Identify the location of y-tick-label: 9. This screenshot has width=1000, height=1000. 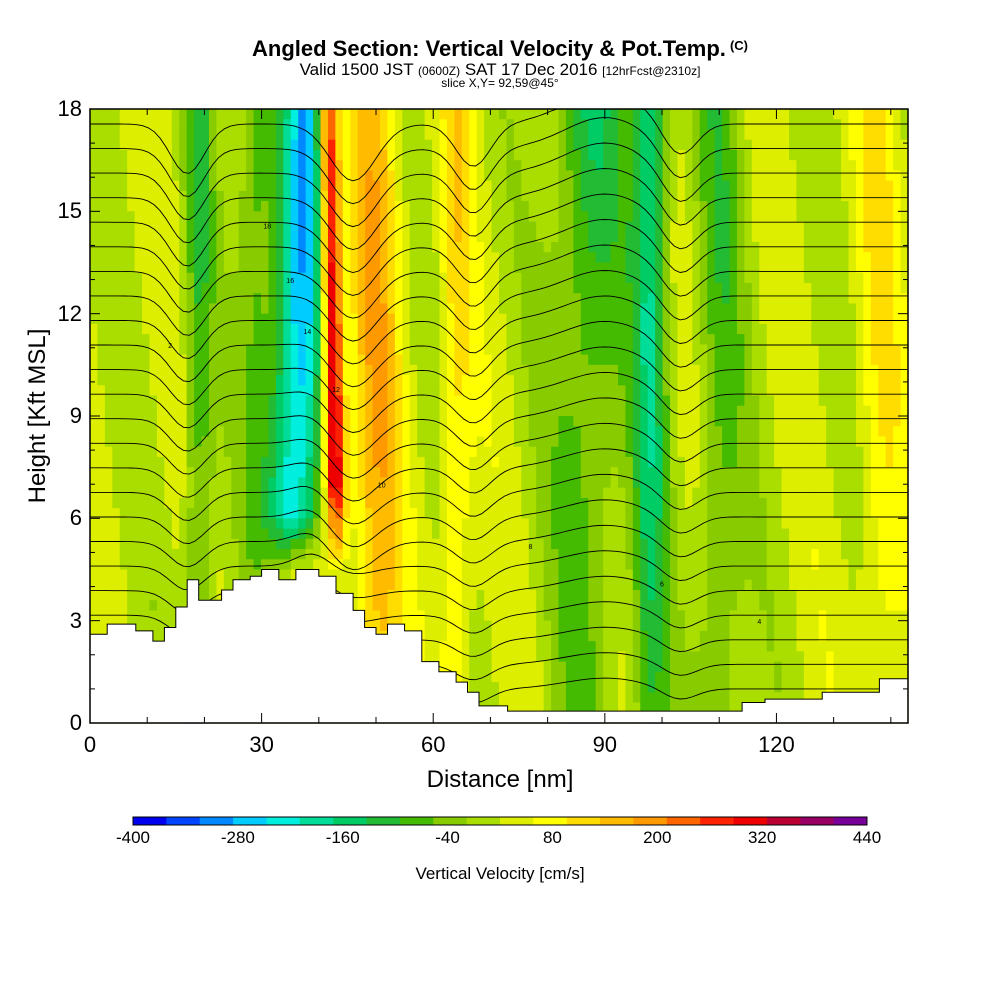
(75, 415).